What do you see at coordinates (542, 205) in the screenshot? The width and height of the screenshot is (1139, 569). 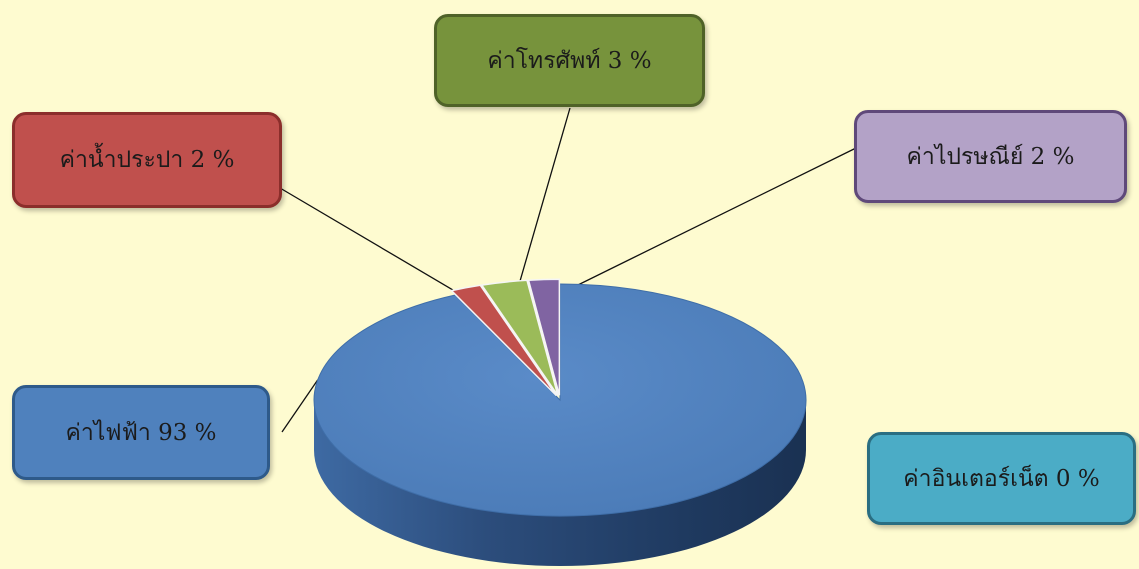 I see `leader-telephone` at bounding box center [542, 205].